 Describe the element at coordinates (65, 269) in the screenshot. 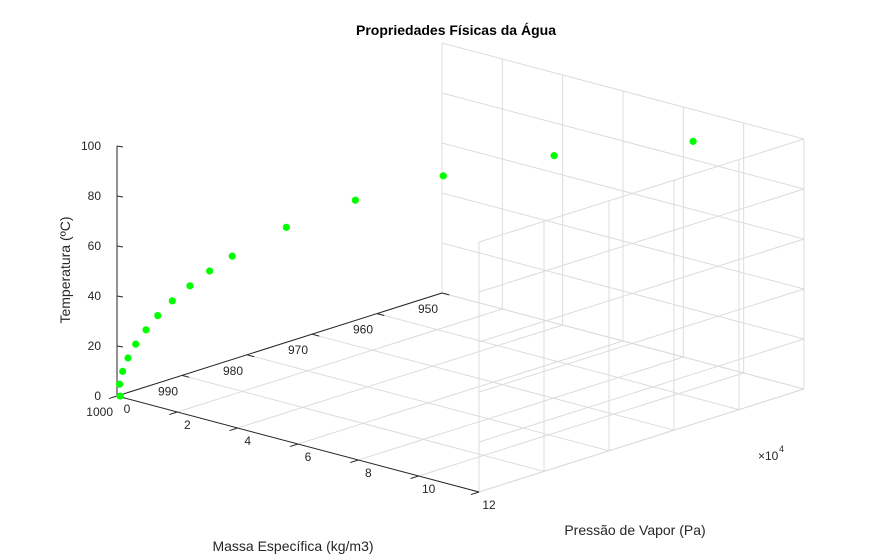

I see `z-axis-label: Temperatura (ºC)` at that location.